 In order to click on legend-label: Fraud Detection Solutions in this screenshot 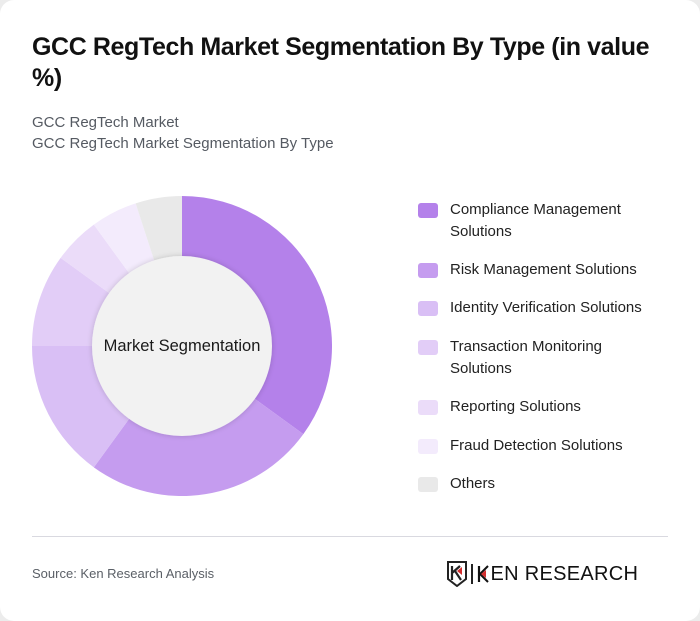, I will do `click(536, 445)`.